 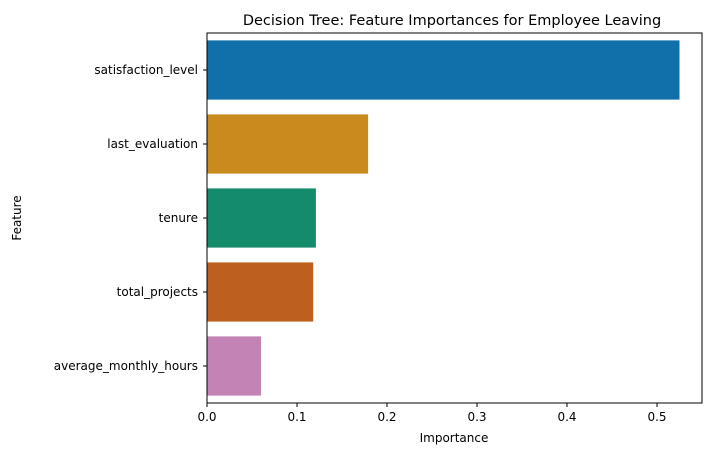 I want to click on x-tick-label: 0.5, so click(x=656, y=417).